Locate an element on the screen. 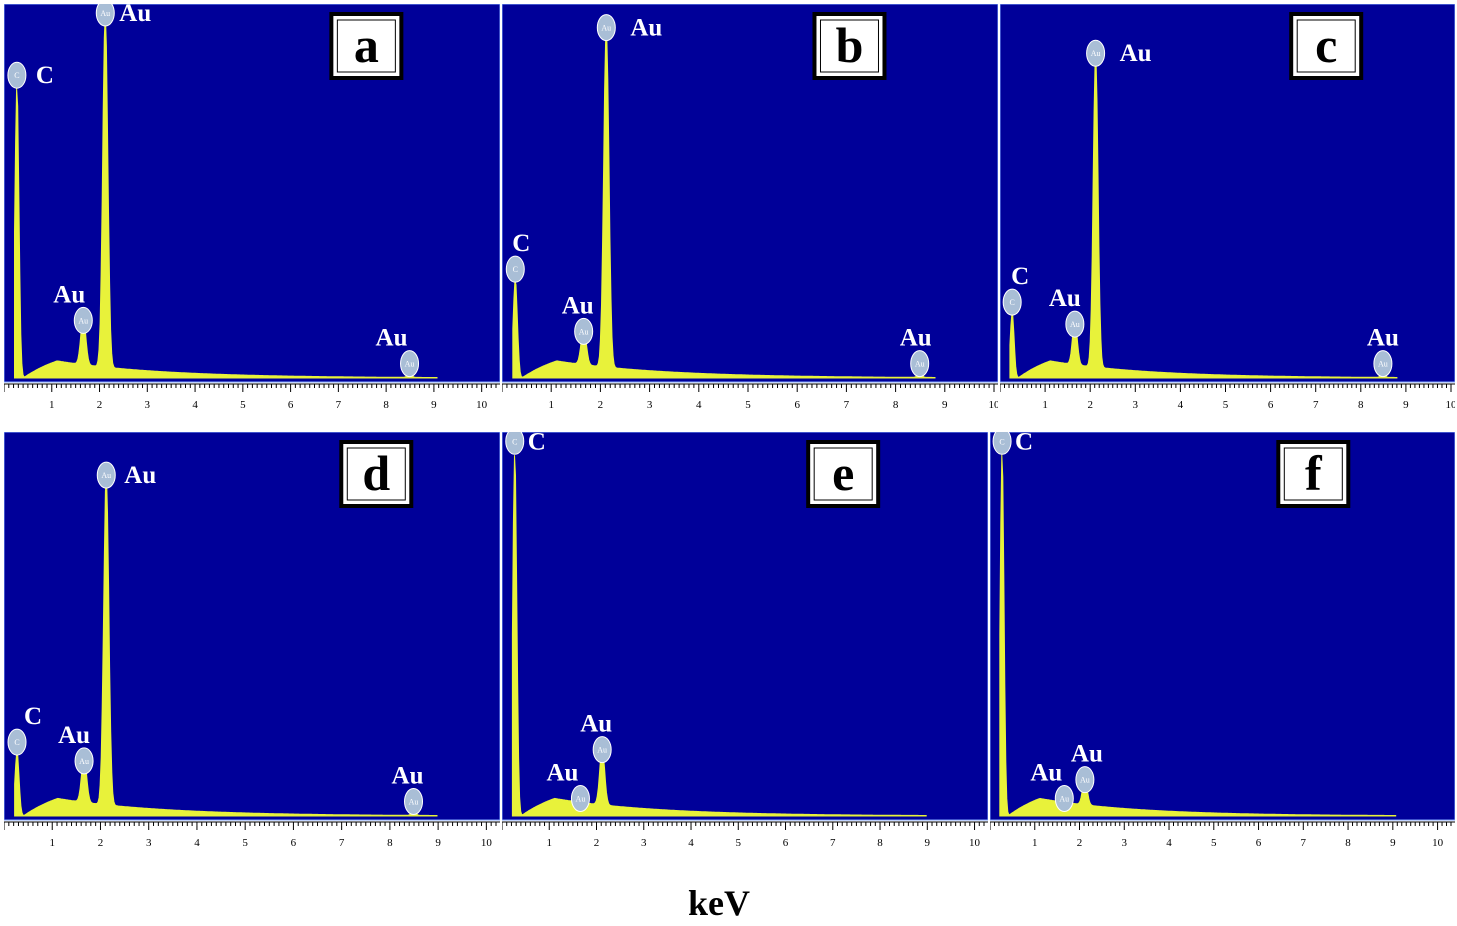  panel-letter: c is located at coordinates (1326, 45).